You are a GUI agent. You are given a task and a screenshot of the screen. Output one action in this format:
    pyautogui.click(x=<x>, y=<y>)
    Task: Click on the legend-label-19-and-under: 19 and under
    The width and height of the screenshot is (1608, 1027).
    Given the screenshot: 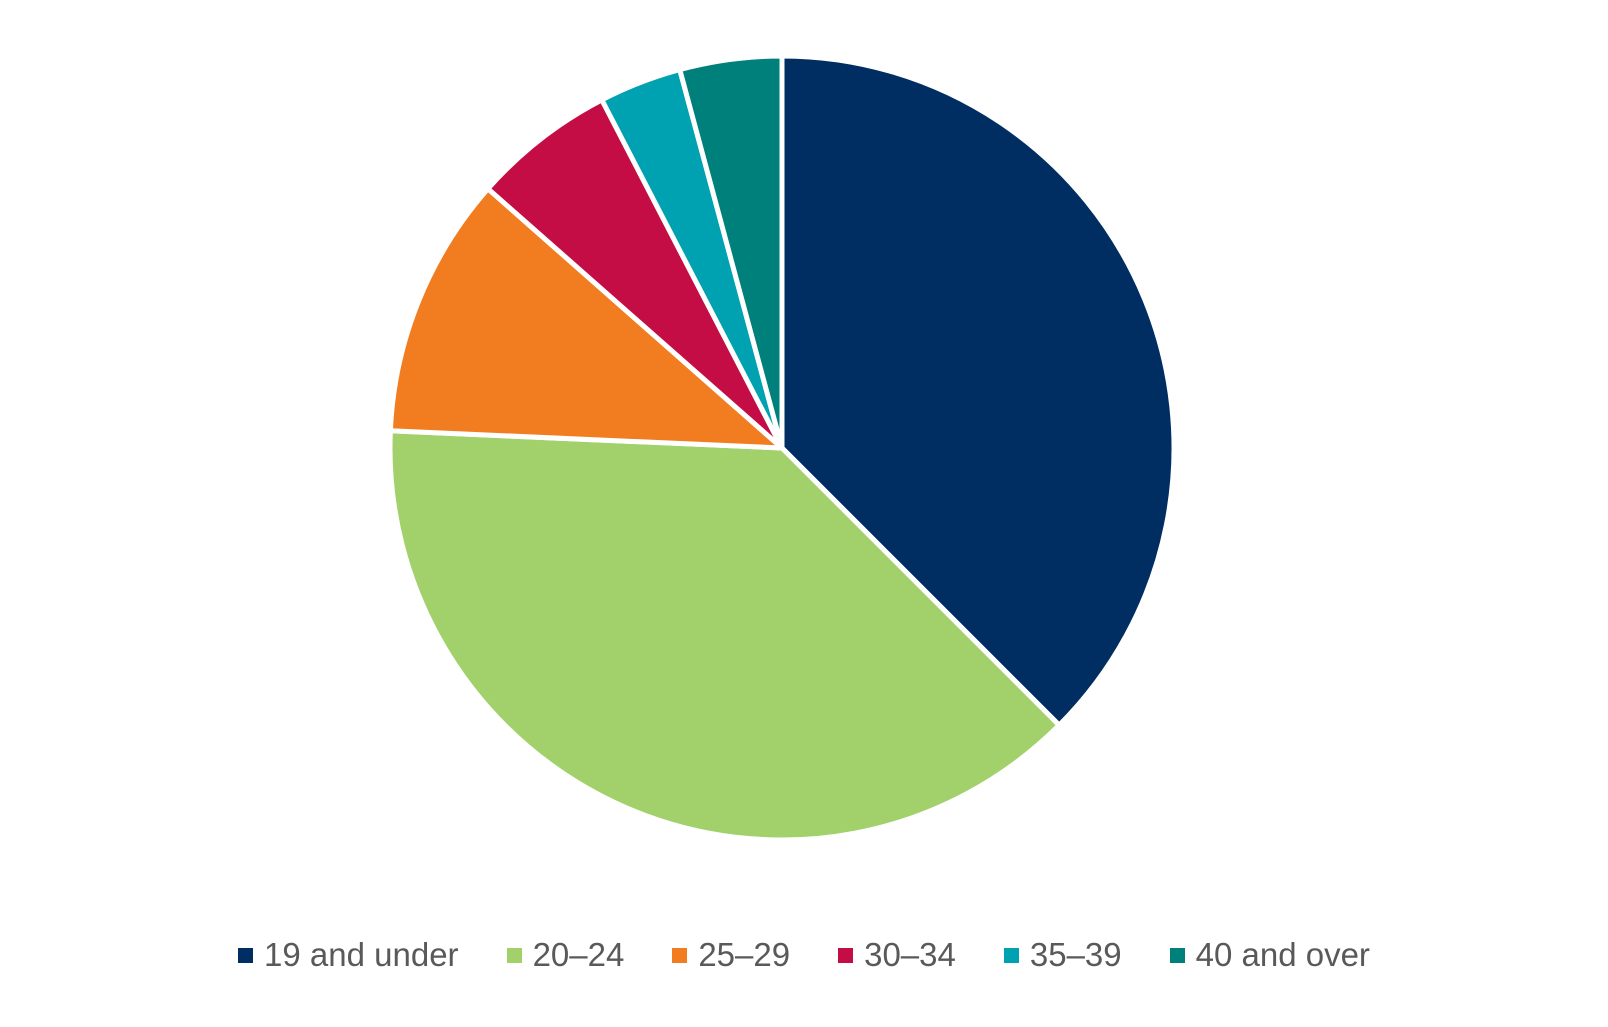 What is the action you would take?
    pyautogui.click(x=361, y=954)
    